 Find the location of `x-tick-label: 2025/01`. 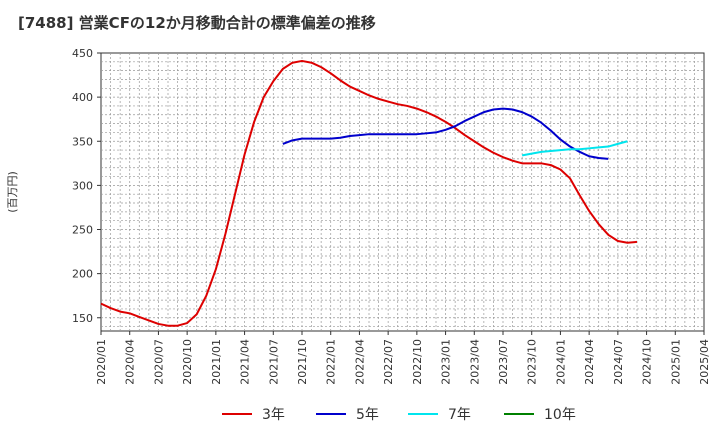

x-tick-label: 2025/01 is located at coordinates (675, 362).